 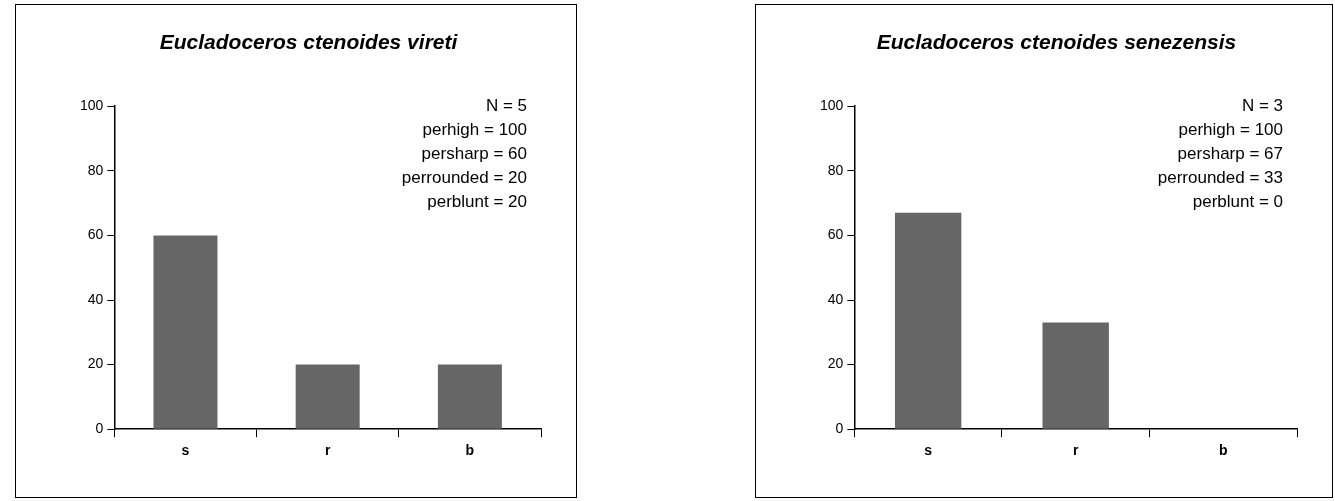 I want to click on annotation: persharp = 67, so click(x=1230, y=154).